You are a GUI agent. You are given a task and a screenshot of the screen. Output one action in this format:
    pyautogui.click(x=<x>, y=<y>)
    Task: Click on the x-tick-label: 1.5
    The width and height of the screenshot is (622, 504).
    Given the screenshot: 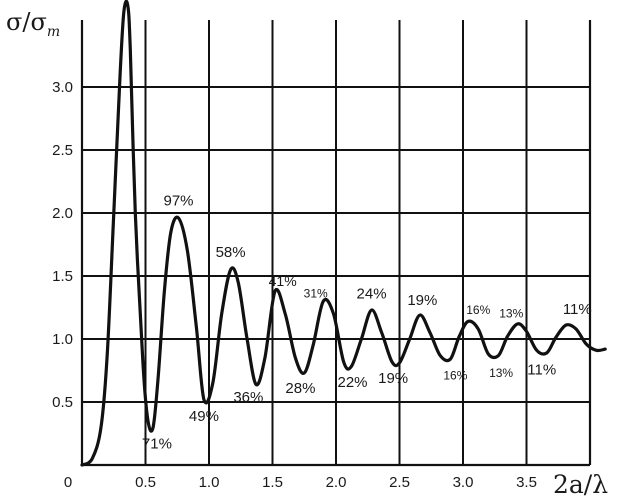 What is the action you would take?
    pyautogui.click(x=272, y=482)
    